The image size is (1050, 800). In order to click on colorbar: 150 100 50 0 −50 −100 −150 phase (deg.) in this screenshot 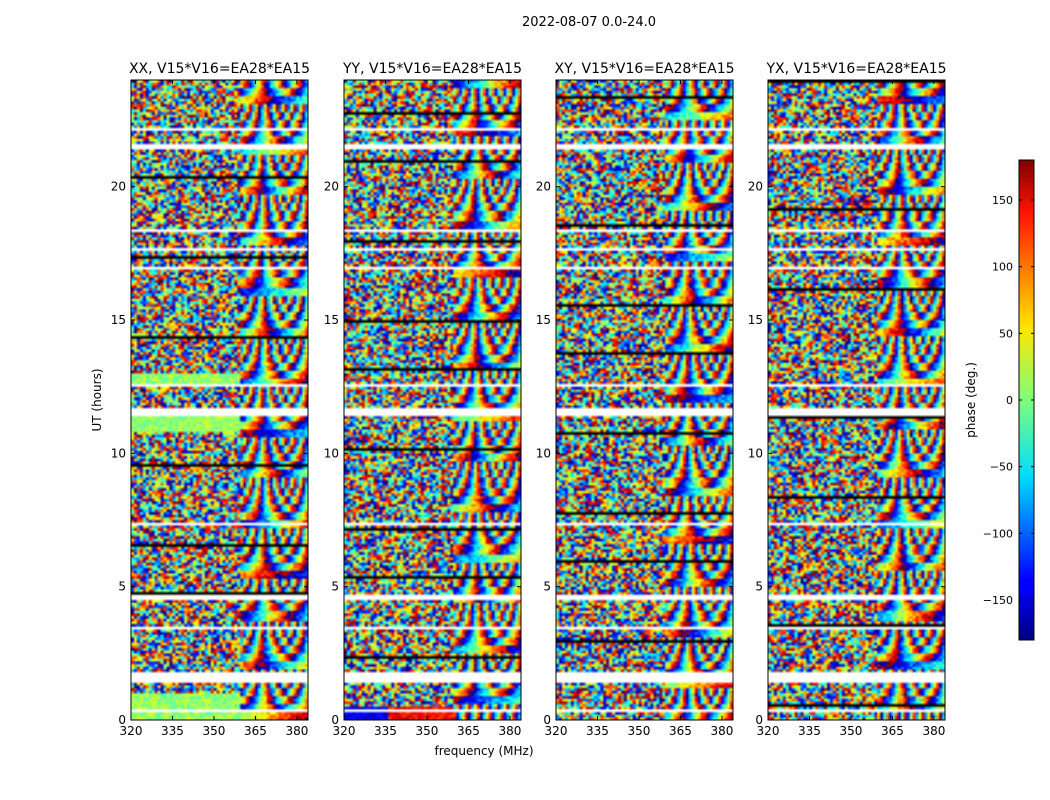, I will do `click(999, 400)`.